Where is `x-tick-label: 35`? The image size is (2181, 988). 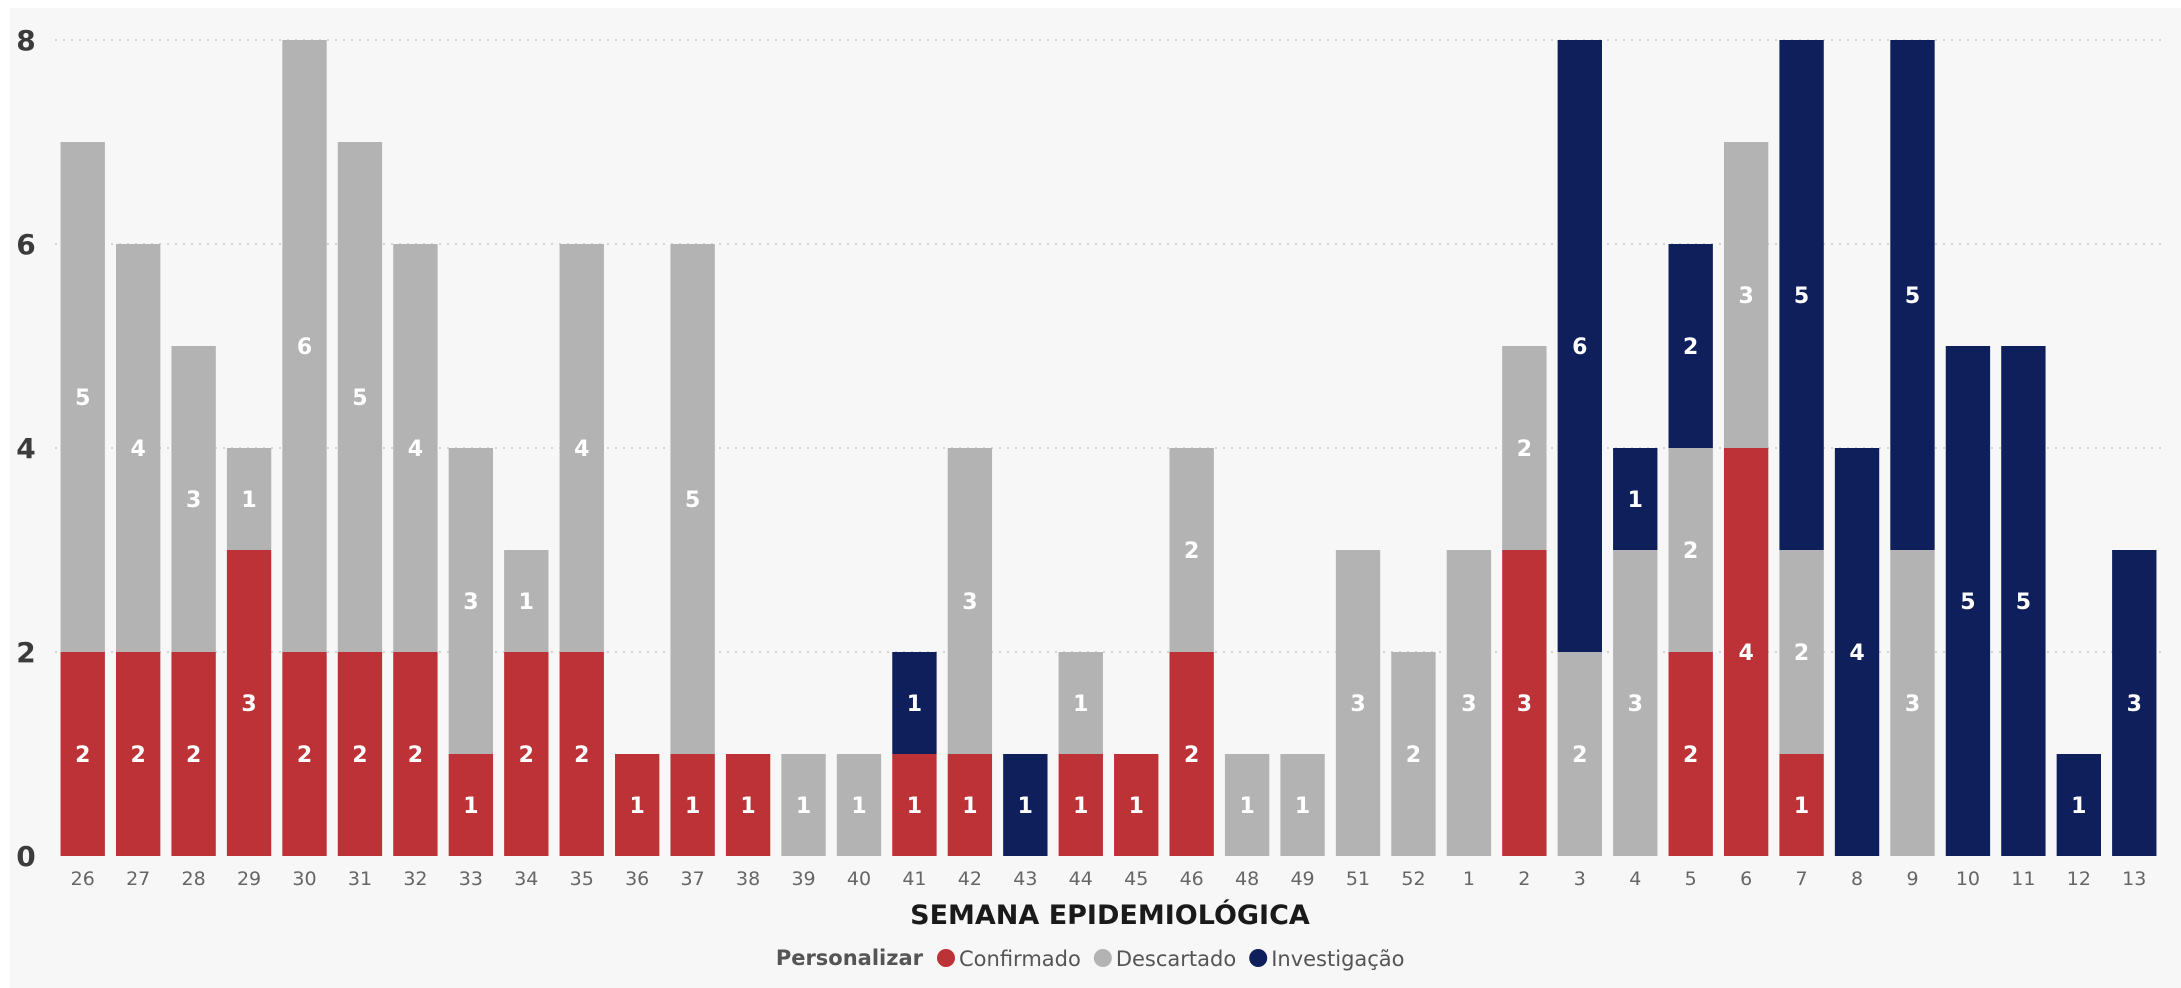
x-tick-label: 35 is located at coordinates (582, 879).